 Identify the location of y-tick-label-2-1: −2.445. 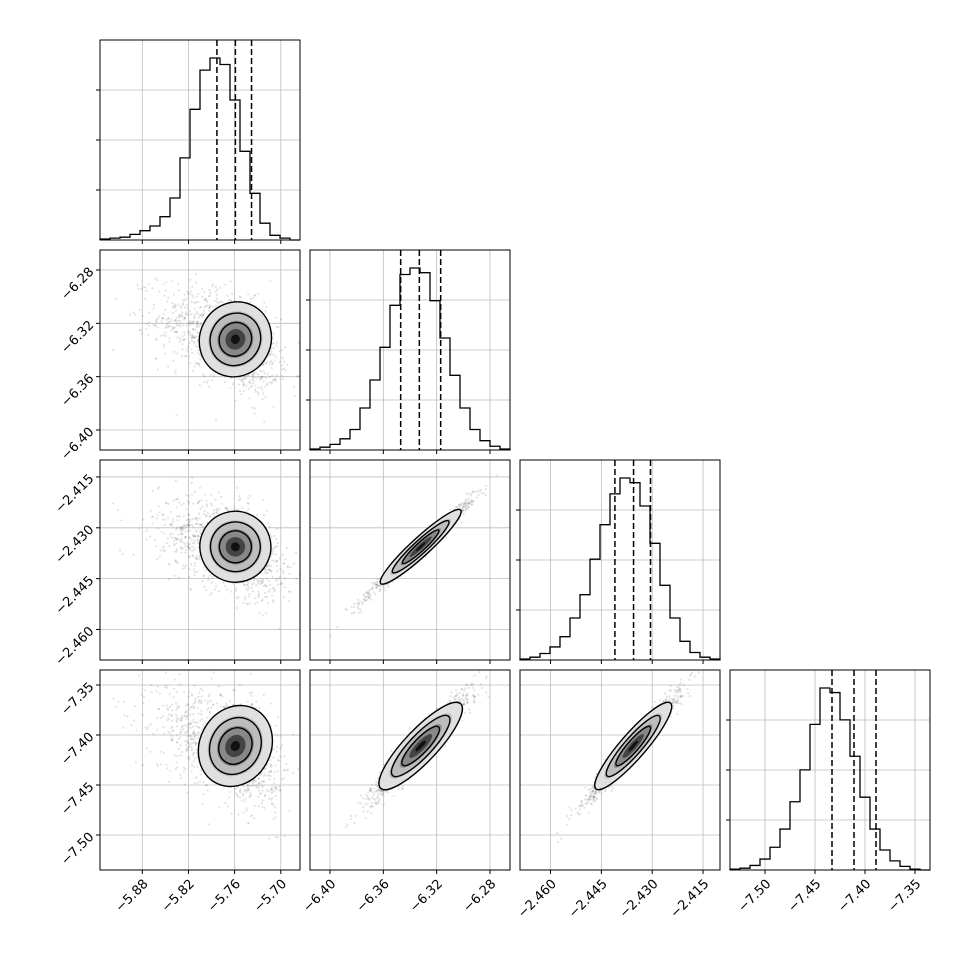
(75, 595).